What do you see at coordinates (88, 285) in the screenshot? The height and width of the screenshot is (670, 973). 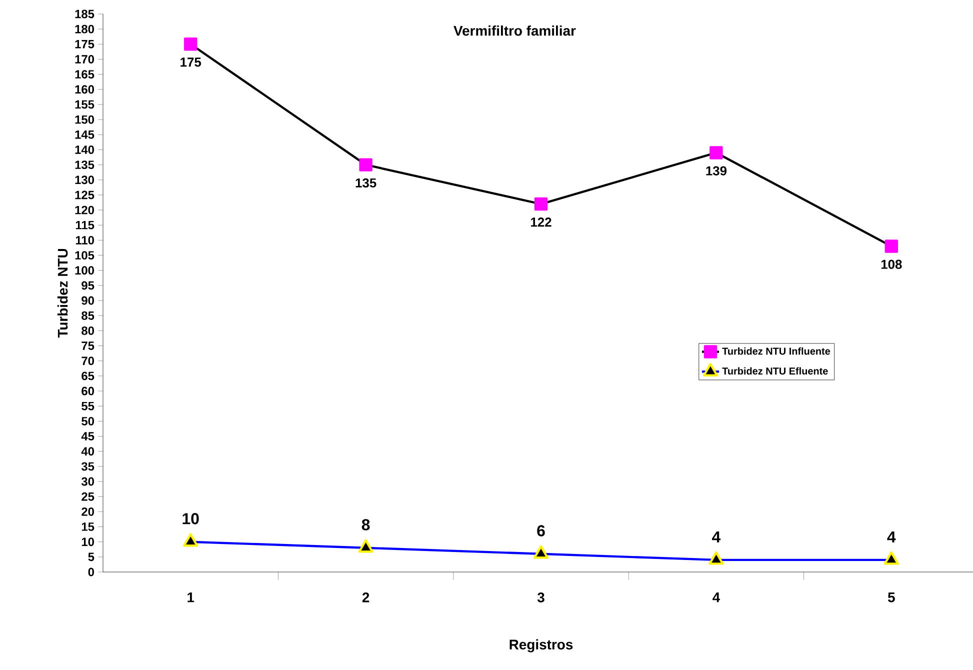 I see `y-tick-label: 95` at bounding box center [88, 285].